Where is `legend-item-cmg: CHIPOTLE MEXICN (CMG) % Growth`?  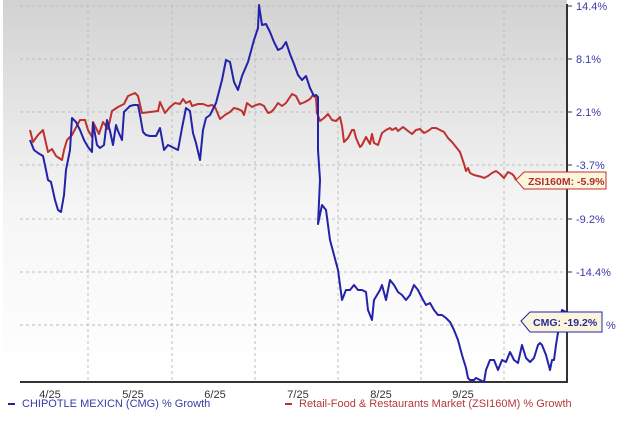
legend-item-cmg: CHIPOTLE MEXICN (CMG) % Growth is located at coordinates (109, 404).